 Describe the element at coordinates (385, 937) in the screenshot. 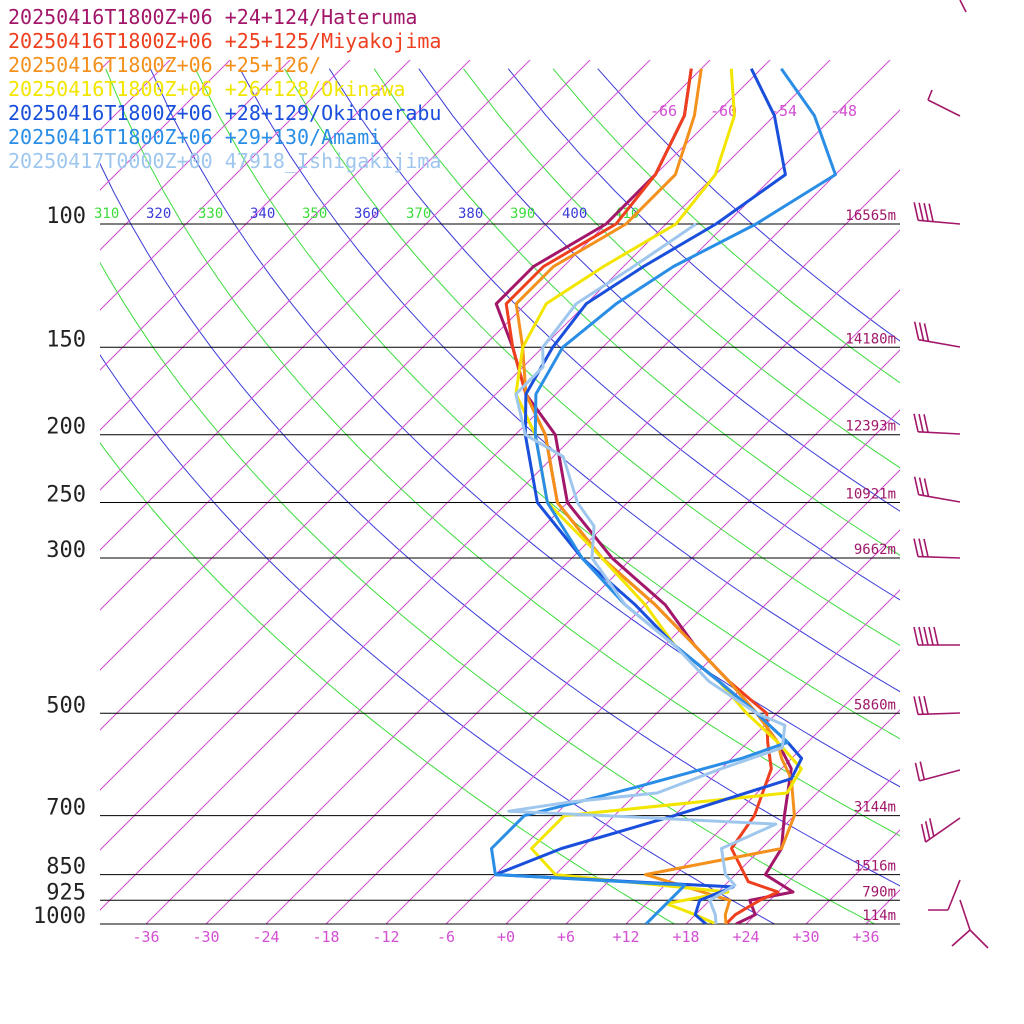

I see `temperature-tick-label: -12` at that location.